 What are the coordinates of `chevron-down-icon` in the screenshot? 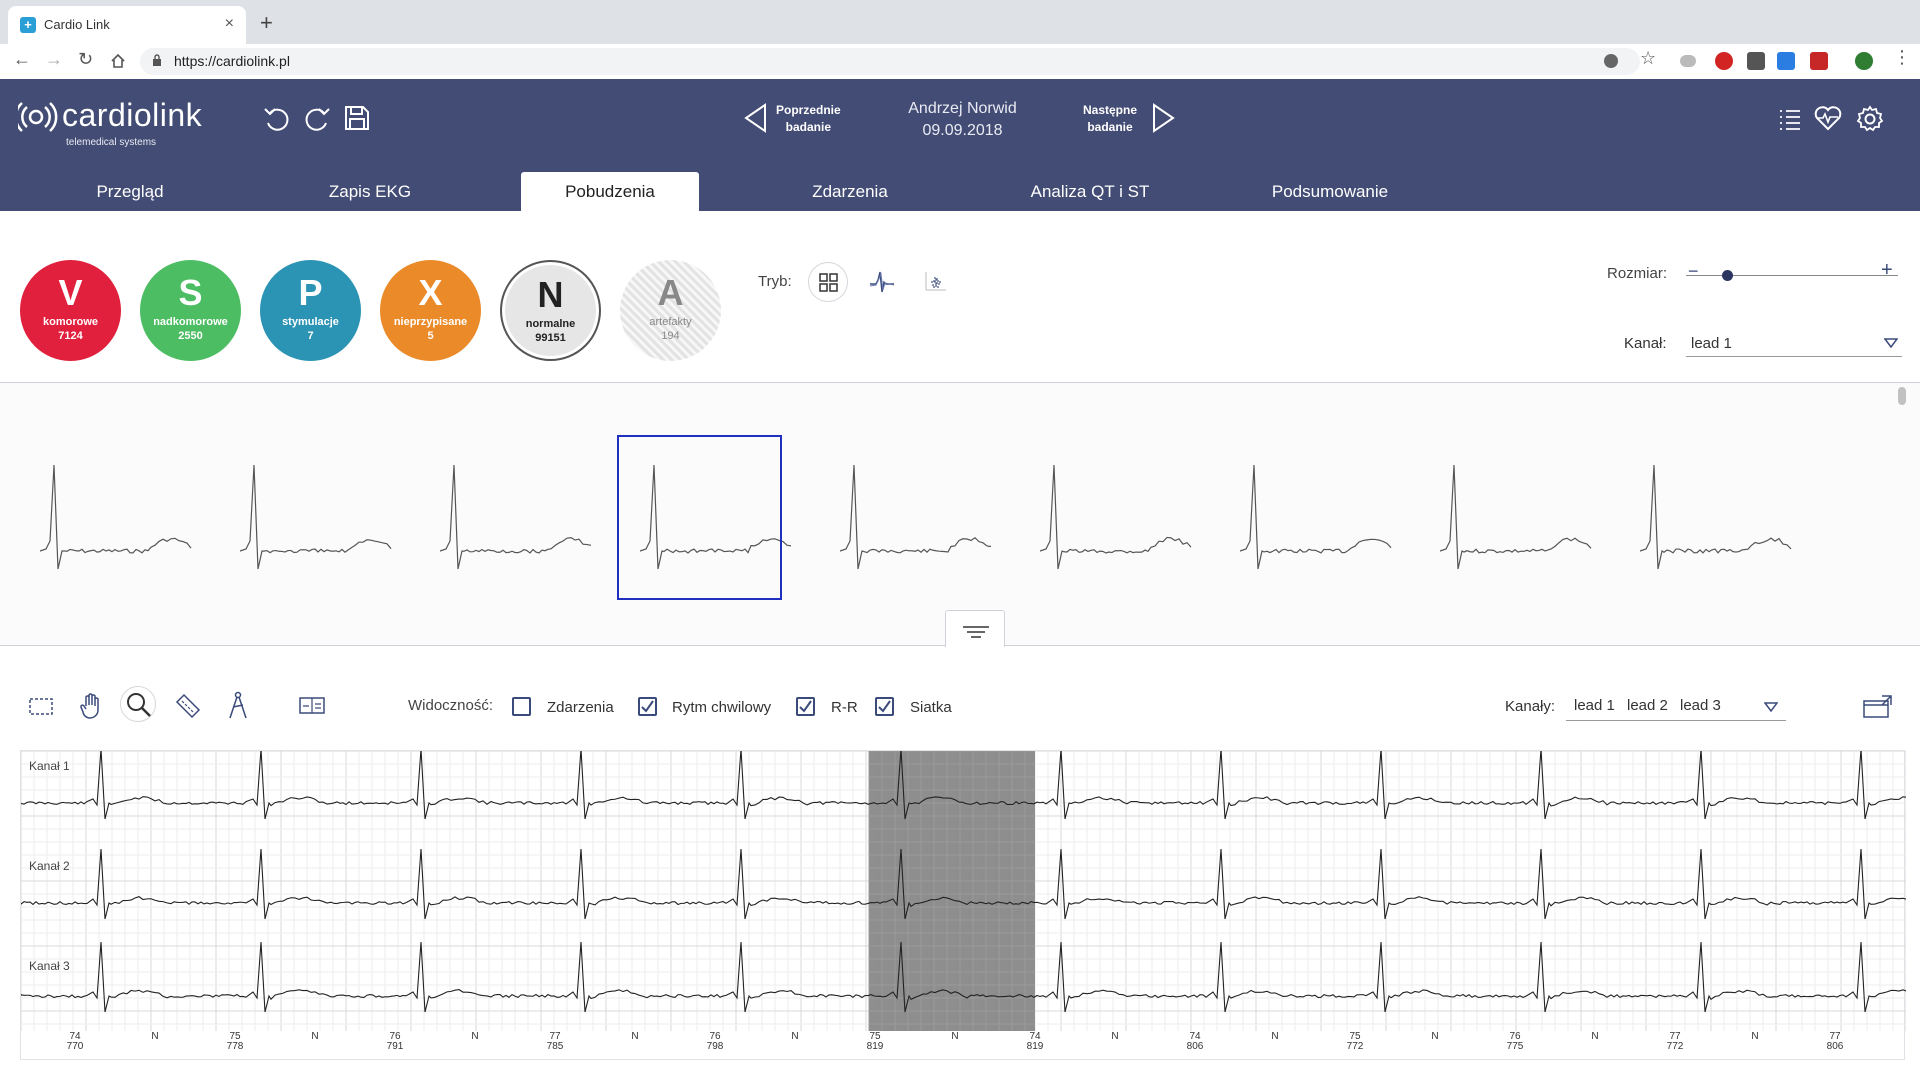 It's located at (1891, 343).